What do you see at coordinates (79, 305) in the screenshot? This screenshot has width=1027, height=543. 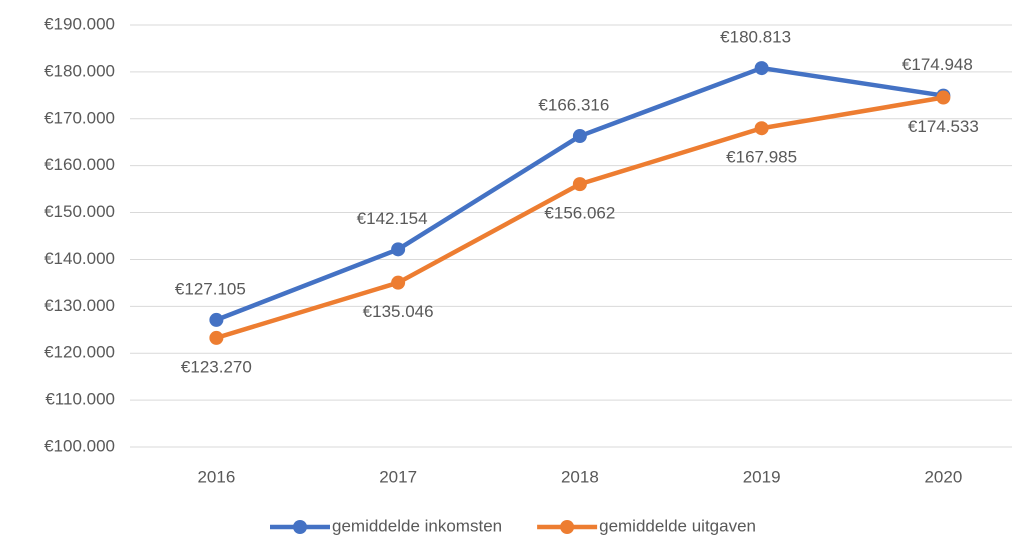 I see `y-tick-label: €130.000` at bounding box center [79, 305].